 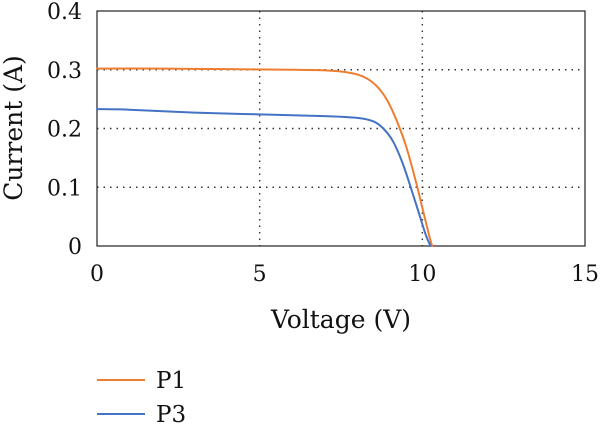 I want to click on y-axis-label: Current (A), so click(x=14, y=128).